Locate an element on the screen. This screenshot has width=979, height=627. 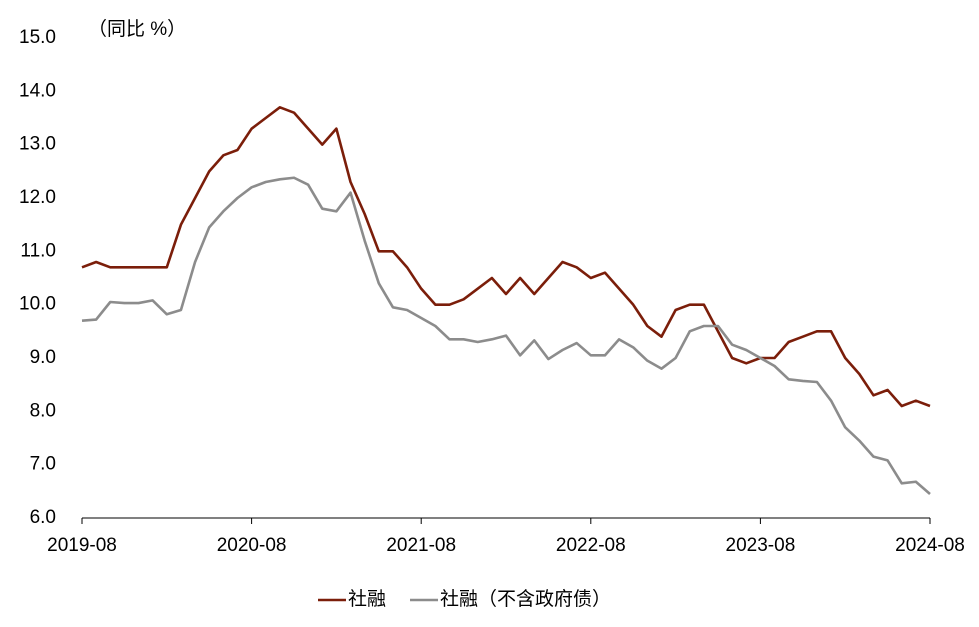
y-tick-label: 12.0 is located at coordinates (37, 197).